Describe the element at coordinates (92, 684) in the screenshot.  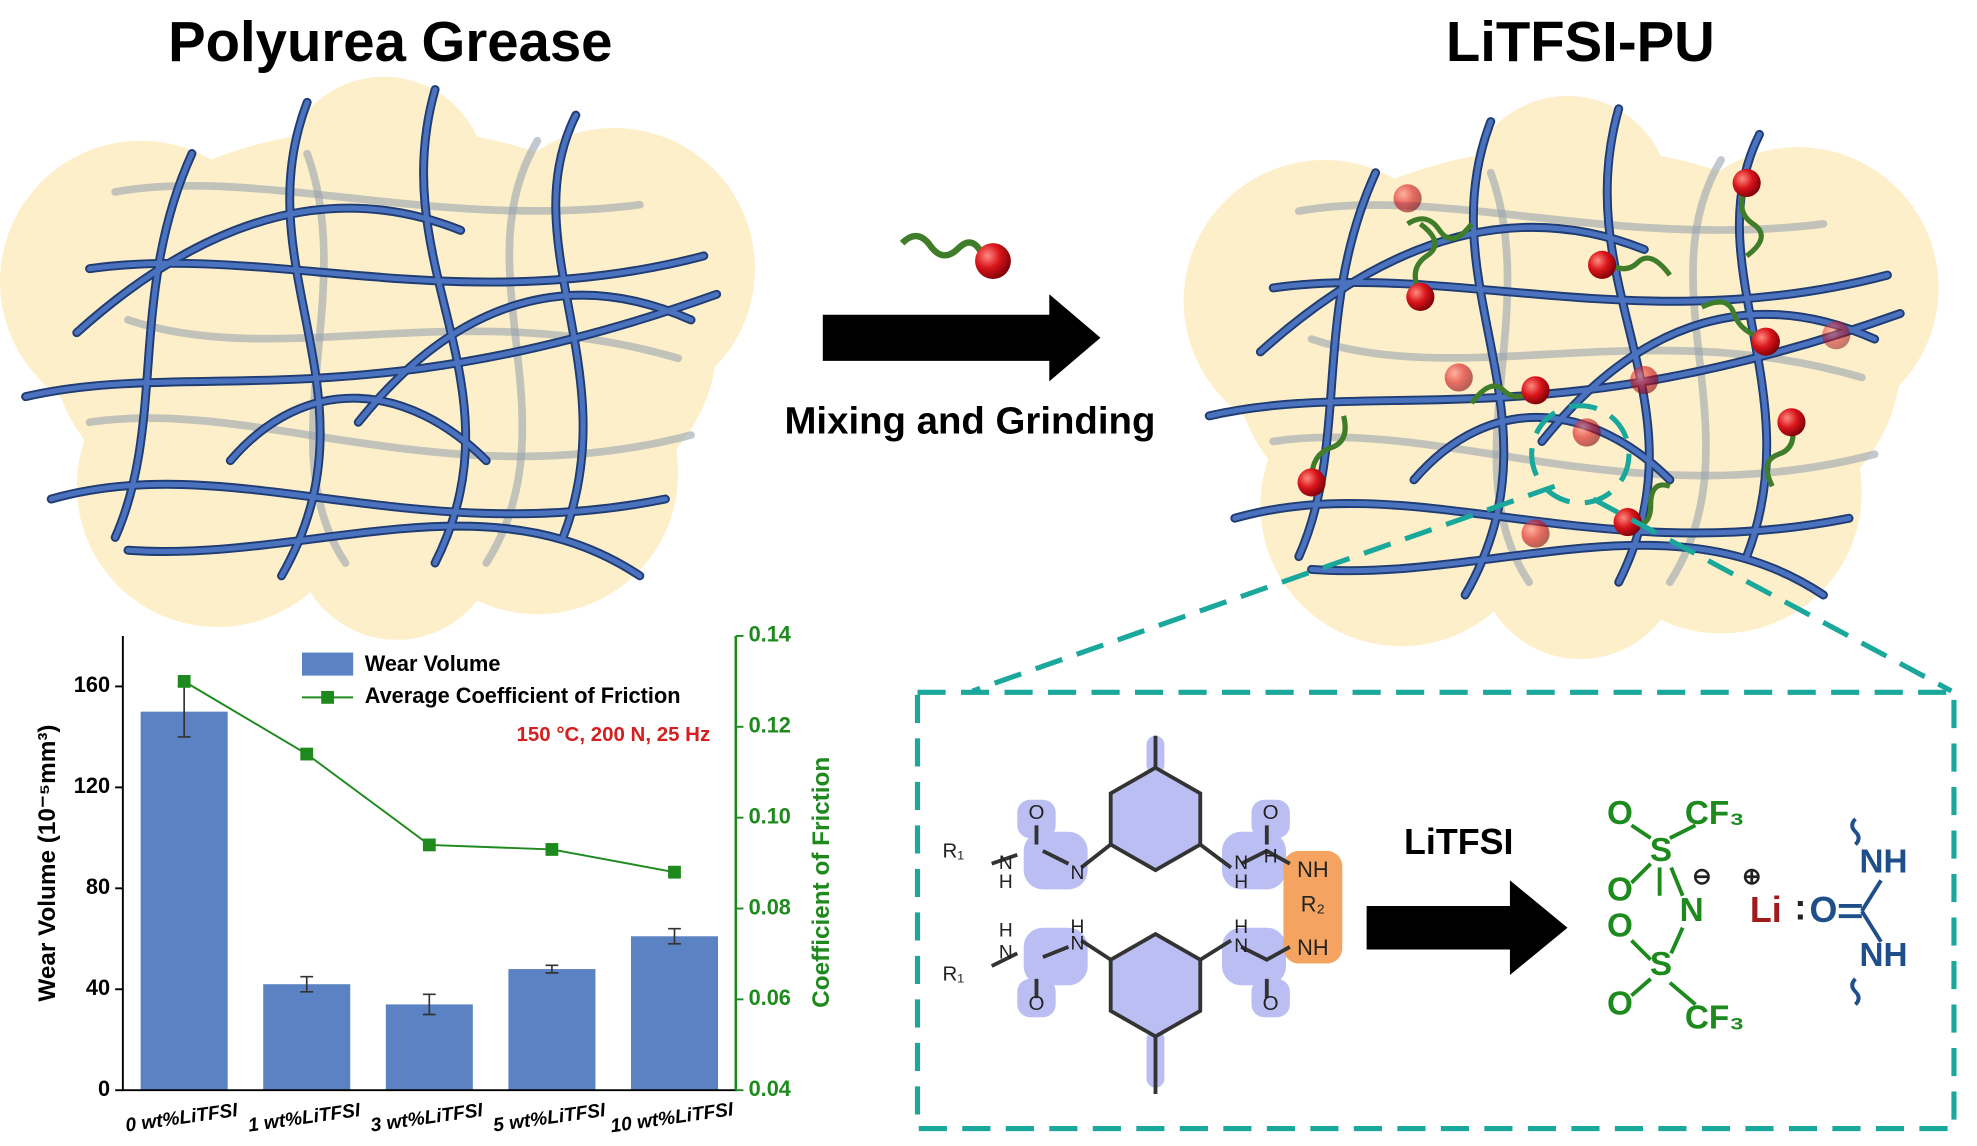
I see `y-tick-label: 160` at that location.